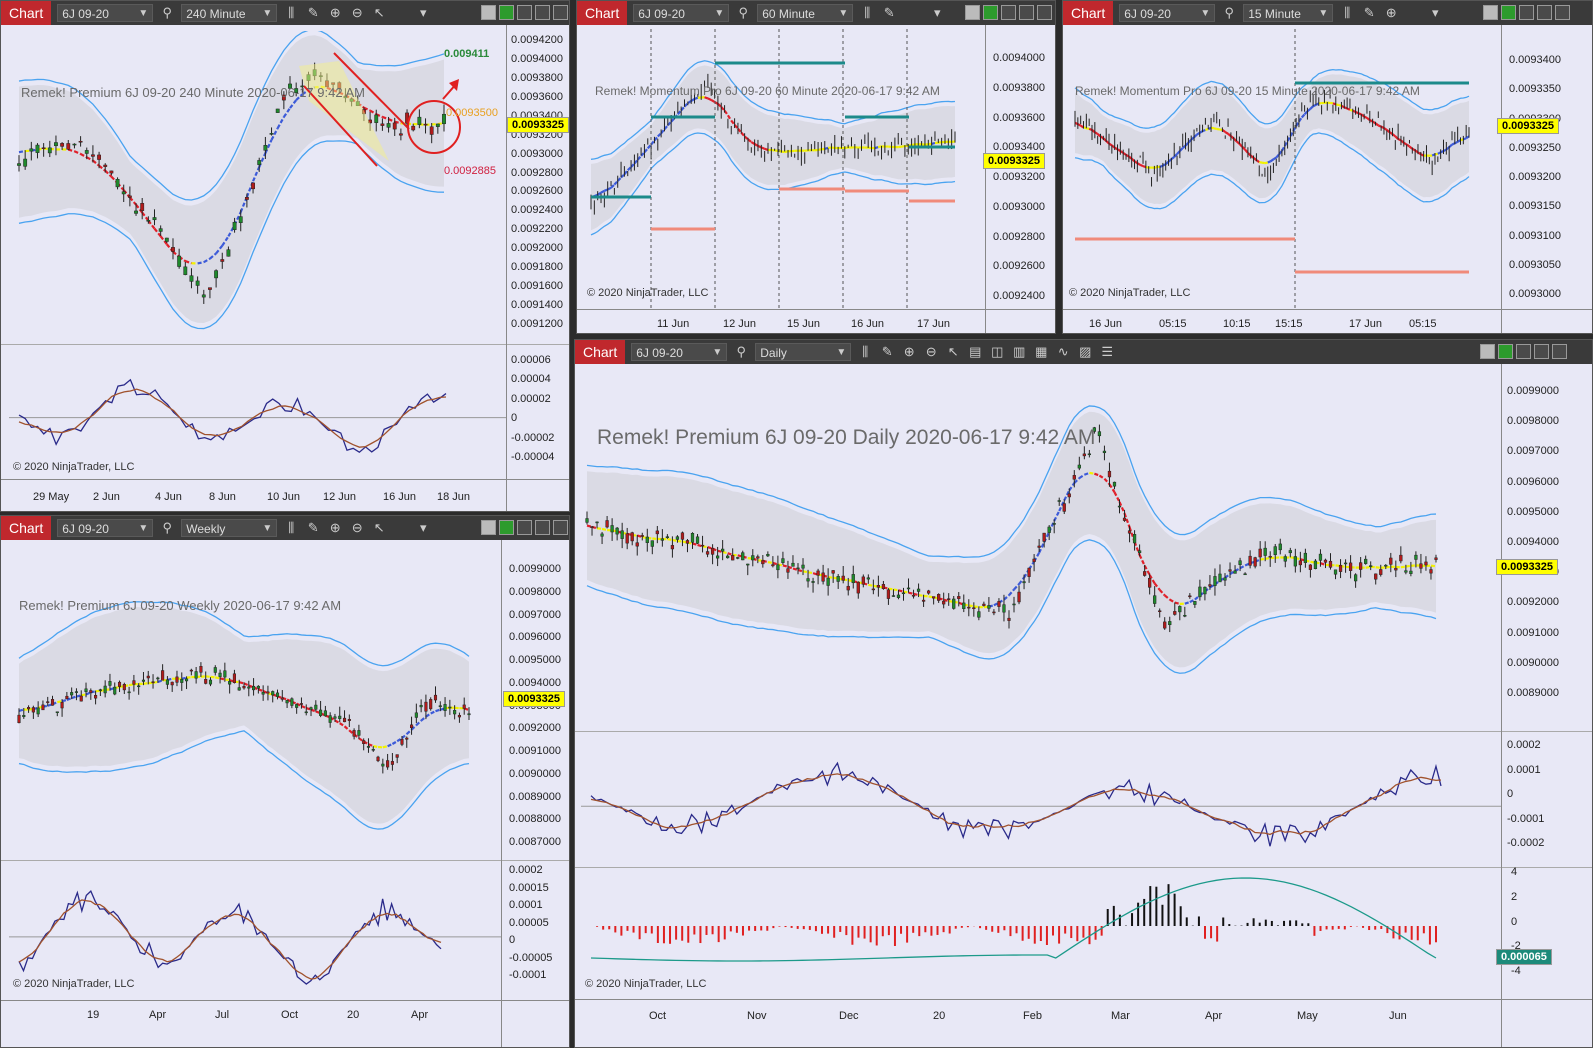 The width and height of the screenshot is (1593, 1048). Describe the element at coordinates (1063, 351) in the screenshot. I see `indicators-icon: ∿` at that location.